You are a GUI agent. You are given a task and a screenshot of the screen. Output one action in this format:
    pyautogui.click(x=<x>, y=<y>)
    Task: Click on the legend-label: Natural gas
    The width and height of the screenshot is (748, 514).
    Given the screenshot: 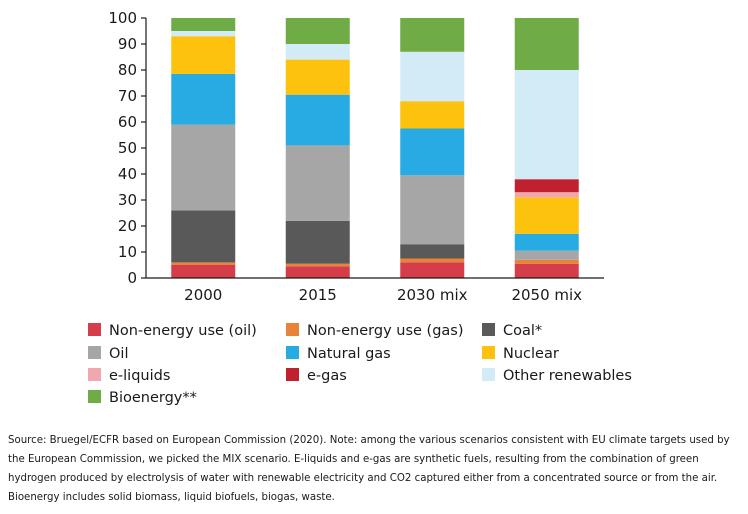 What is the action you would take?
    pyautogui.click(x=349, y=354)
    